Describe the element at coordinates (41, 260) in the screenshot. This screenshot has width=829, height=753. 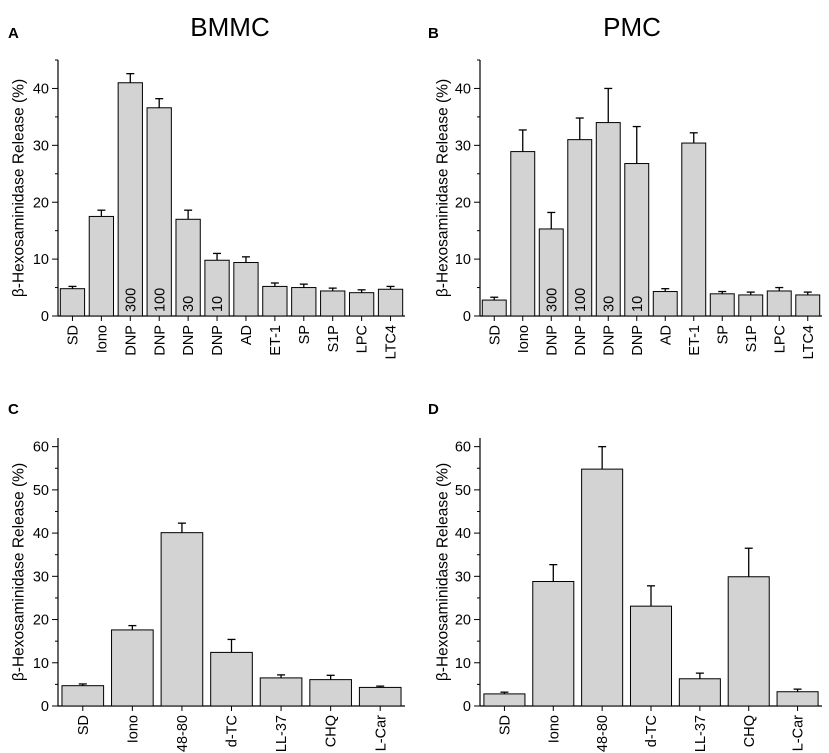
I see `panel-a-ytick-label: 10` at that location.